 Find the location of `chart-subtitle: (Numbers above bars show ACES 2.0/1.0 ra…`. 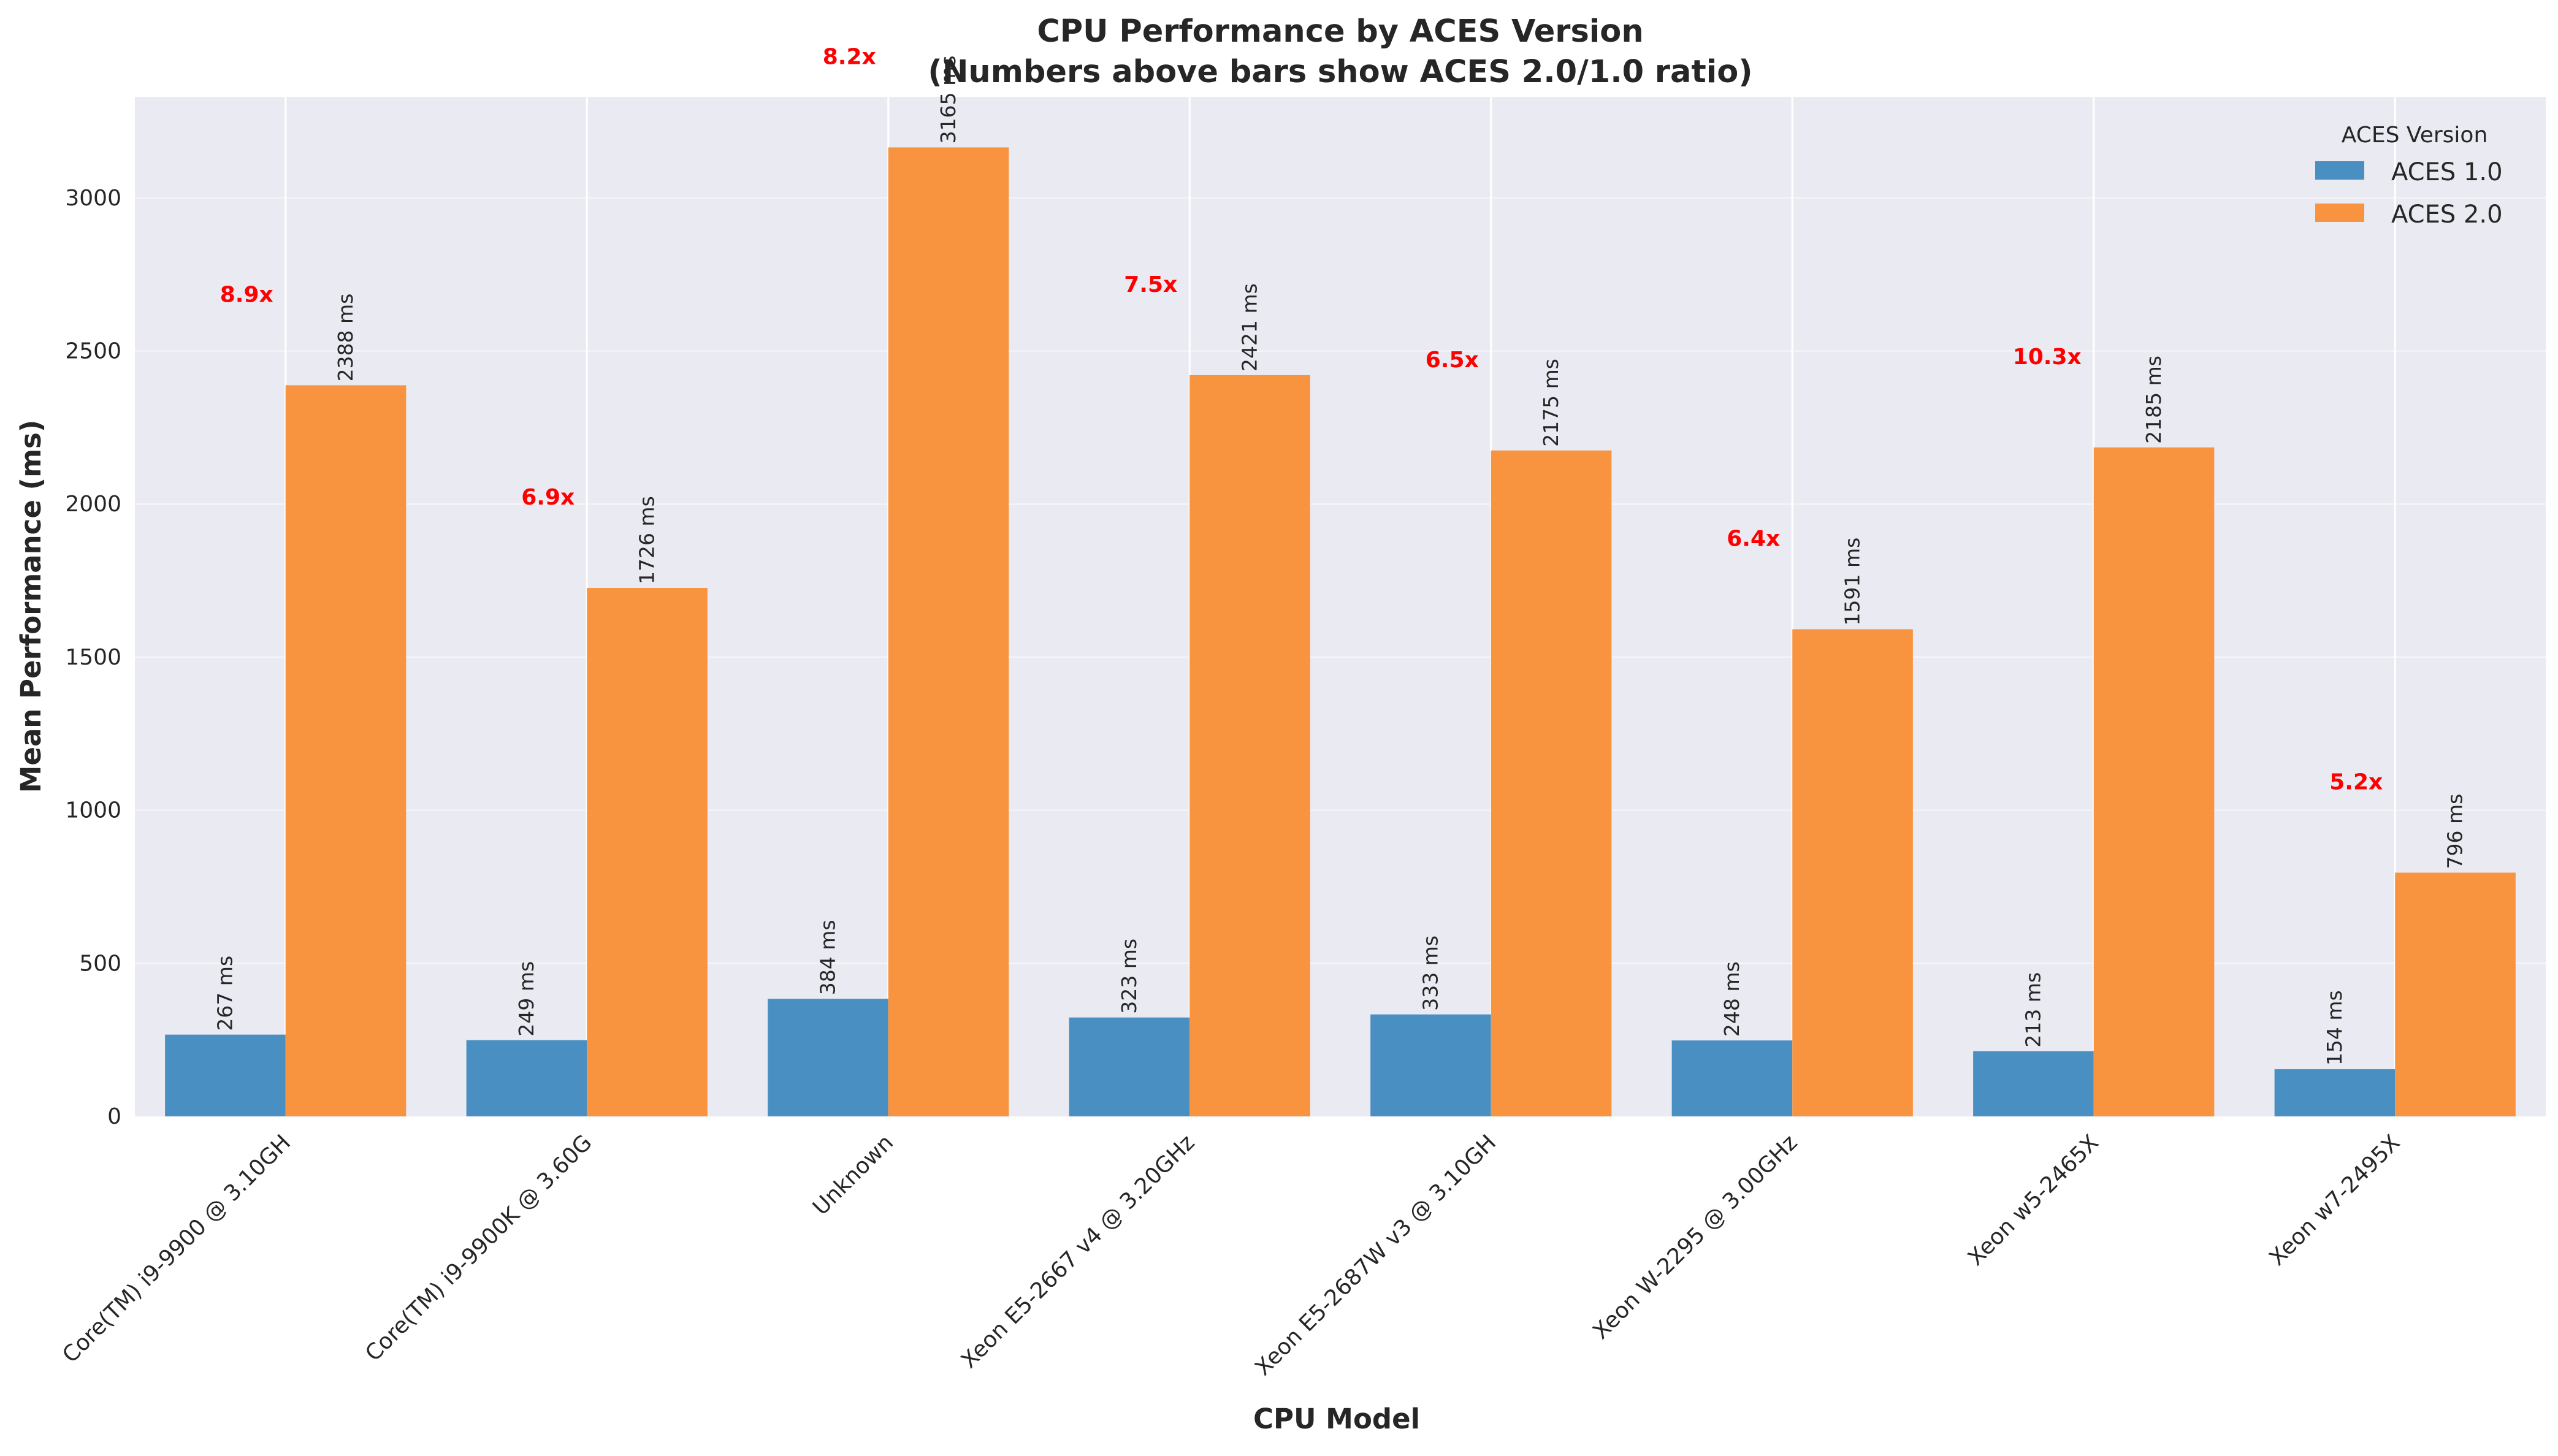

chart-subtitle: (Numbers above bars show ACES 2.0/1.0 ra… is located at coordinates (1340, 72).